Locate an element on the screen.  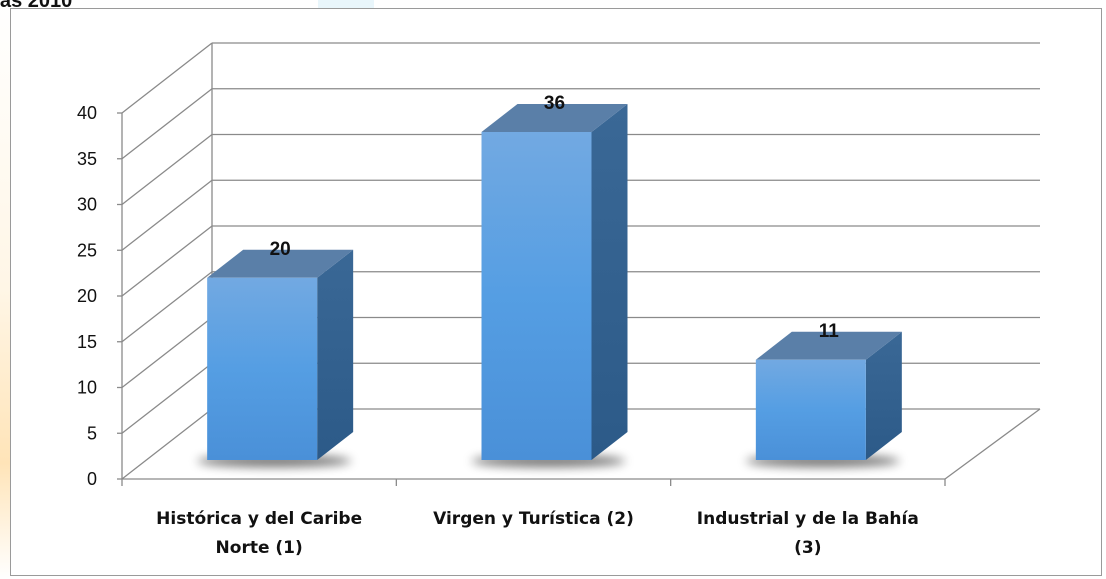
x-category-label: Virgen y Turística (2) is located at coordinates (533, 519).